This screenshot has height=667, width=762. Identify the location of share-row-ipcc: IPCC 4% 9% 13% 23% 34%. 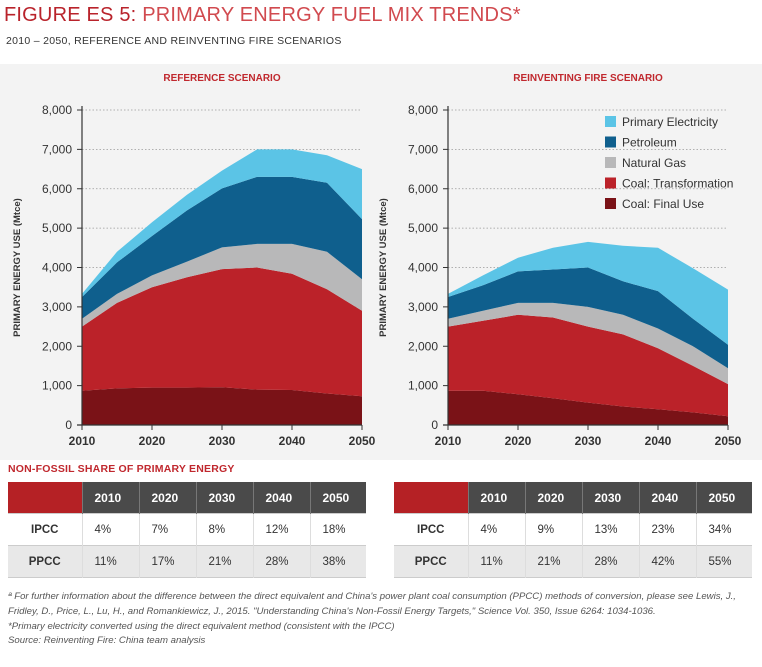
(573, 529).